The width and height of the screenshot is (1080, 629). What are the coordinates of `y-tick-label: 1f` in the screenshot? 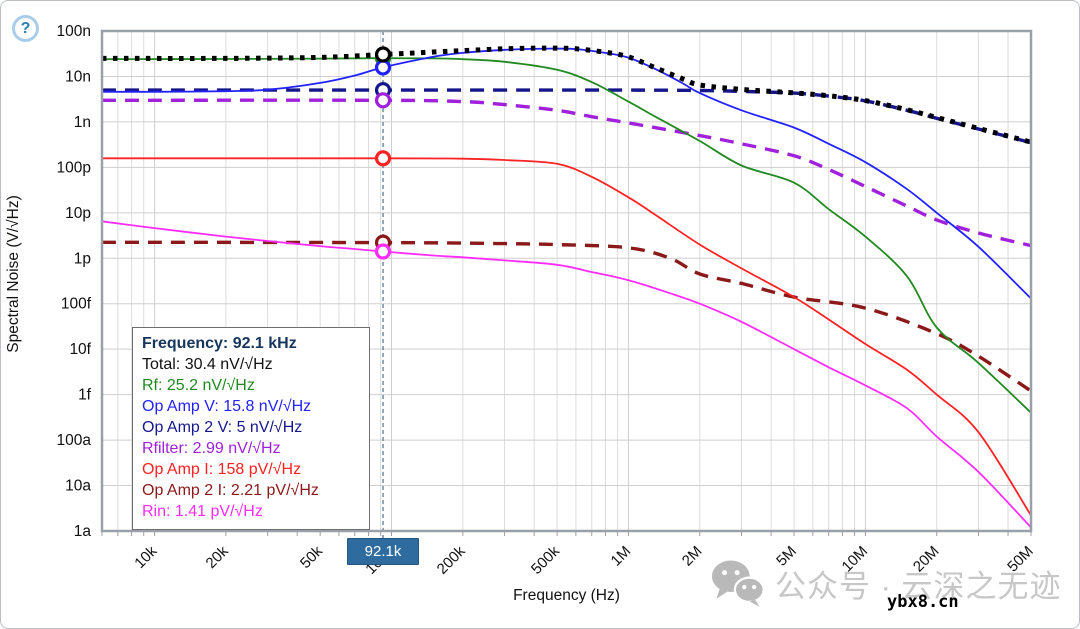 It's located at (85, 395).